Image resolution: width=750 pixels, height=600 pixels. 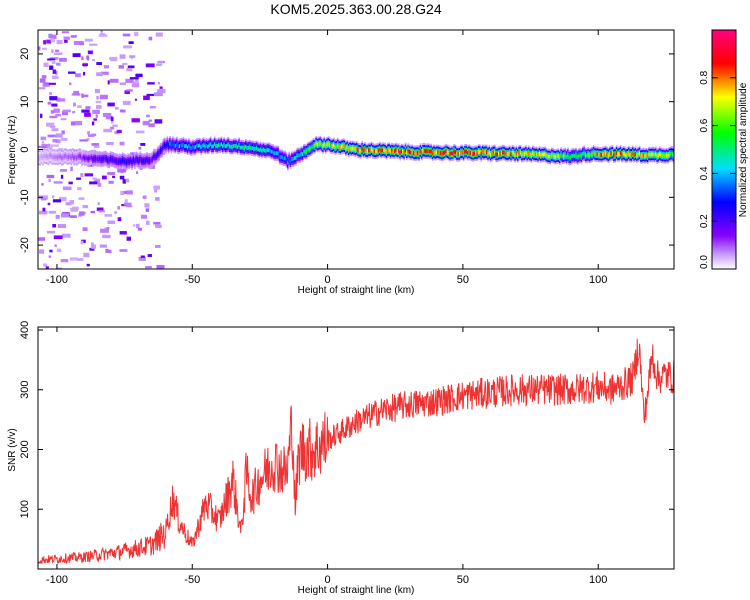 What do you see at coordinates (25, 330) in the screenshot?
I see `y-tick-label: 400` at bounding box center [25, 330].